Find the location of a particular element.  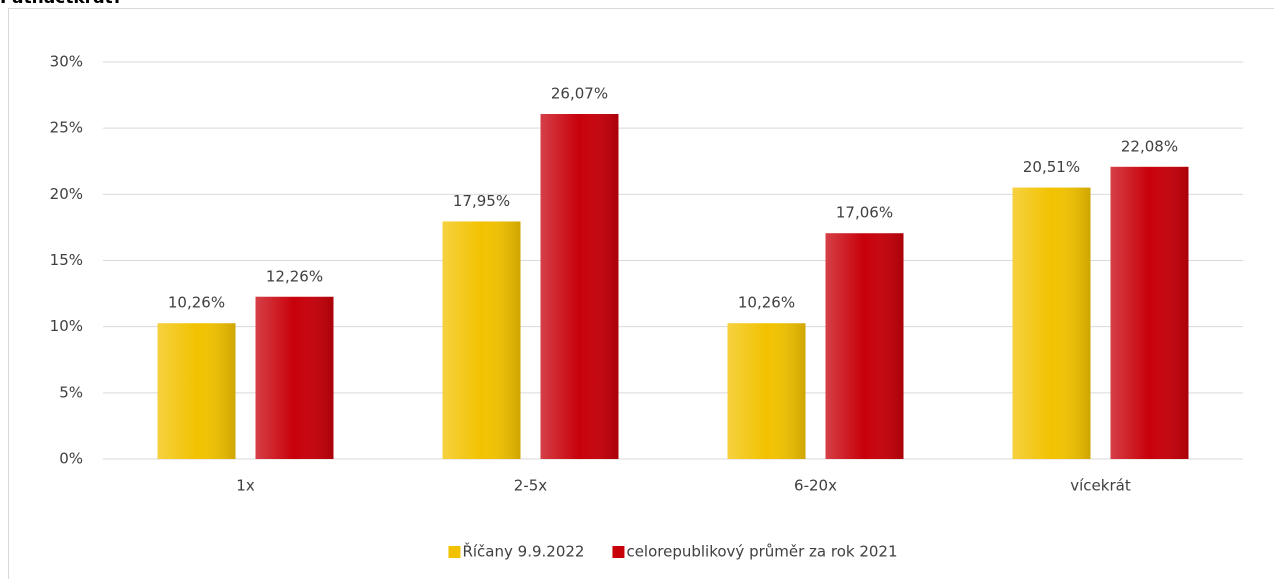

y-tick-label: 10% is located at coordinates (66, 326).